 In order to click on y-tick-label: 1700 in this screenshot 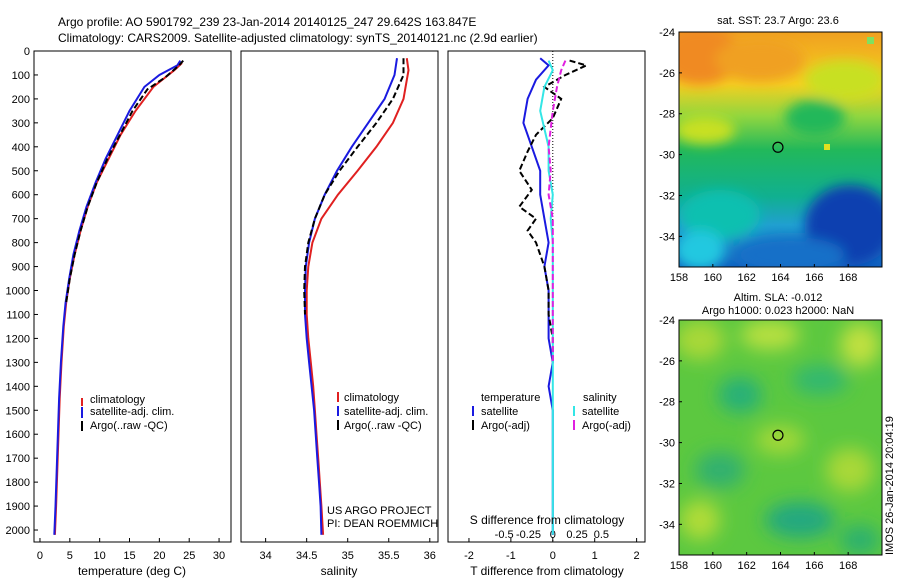, I will do `click(18, 459)`.